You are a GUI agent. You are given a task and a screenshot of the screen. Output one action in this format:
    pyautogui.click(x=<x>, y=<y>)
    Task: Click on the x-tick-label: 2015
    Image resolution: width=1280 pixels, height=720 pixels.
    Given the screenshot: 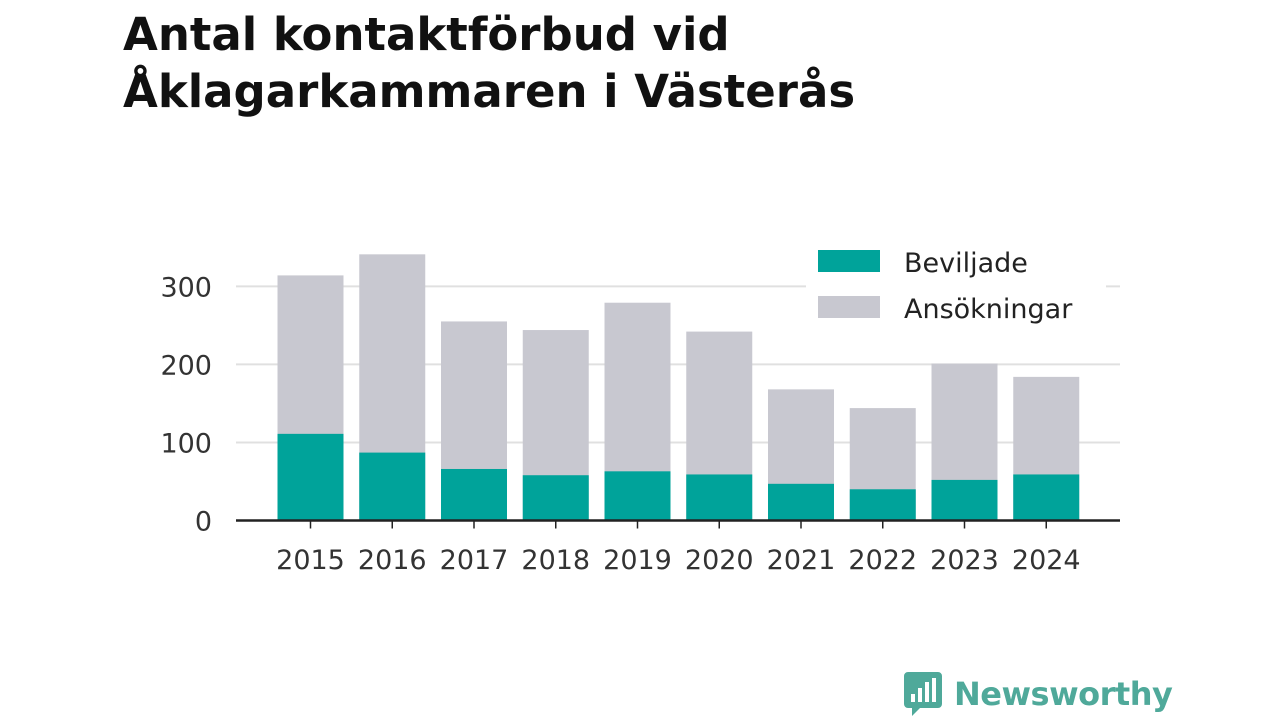 What is the action you would take?
    pyautogui.click(x=310, y=560)
    